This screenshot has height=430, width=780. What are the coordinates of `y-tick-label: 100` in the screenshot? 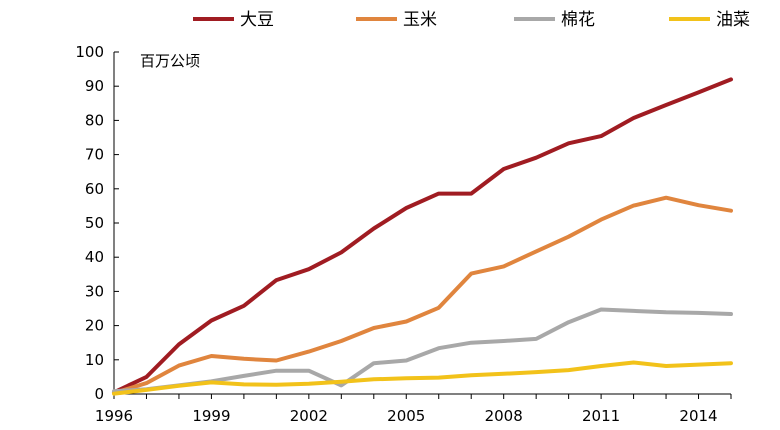 It's located at (89, 52).